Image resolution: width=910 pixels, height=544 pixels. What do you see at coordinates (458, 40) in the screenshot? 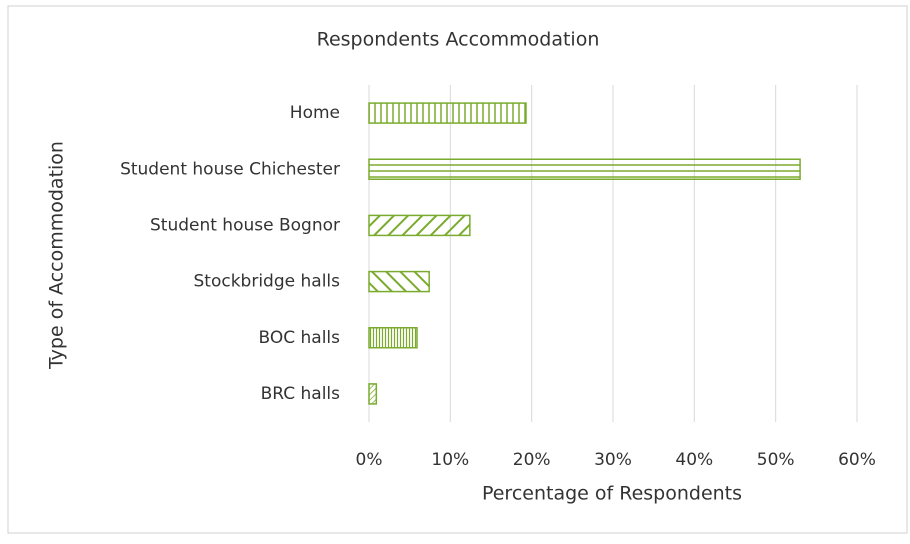
I see `chart-title: Respondents Accommodation` at bounding box center [458, 40].